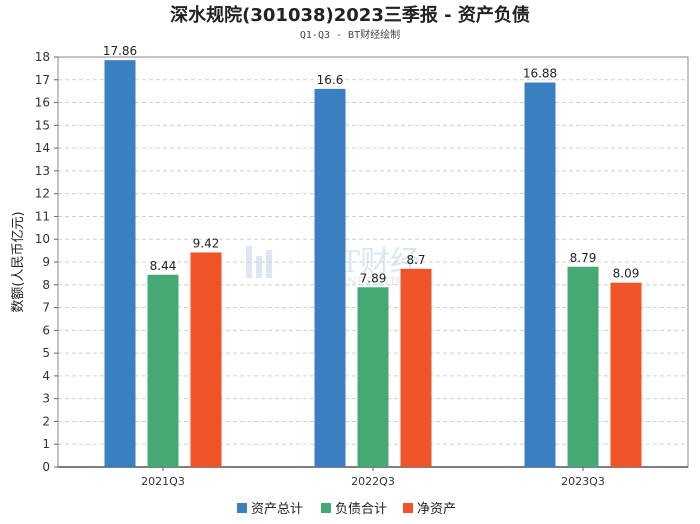  What do you see at coordinates (626, 274) in the screenshot?
I see `data-label: 8.09` at bounding box center [626, 274].